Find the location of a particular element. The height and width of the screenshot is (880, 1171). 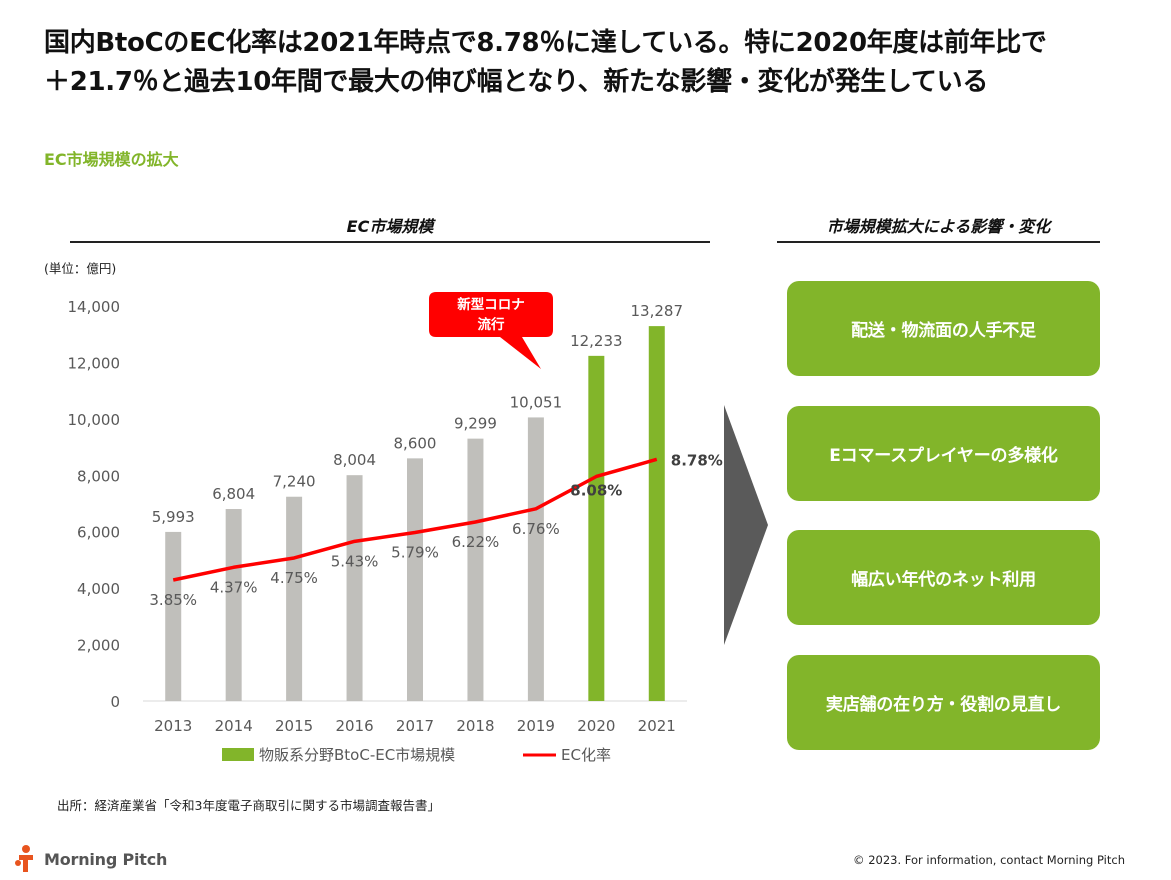

x-tick-label: 2015 is located at coordinates (294, 726).